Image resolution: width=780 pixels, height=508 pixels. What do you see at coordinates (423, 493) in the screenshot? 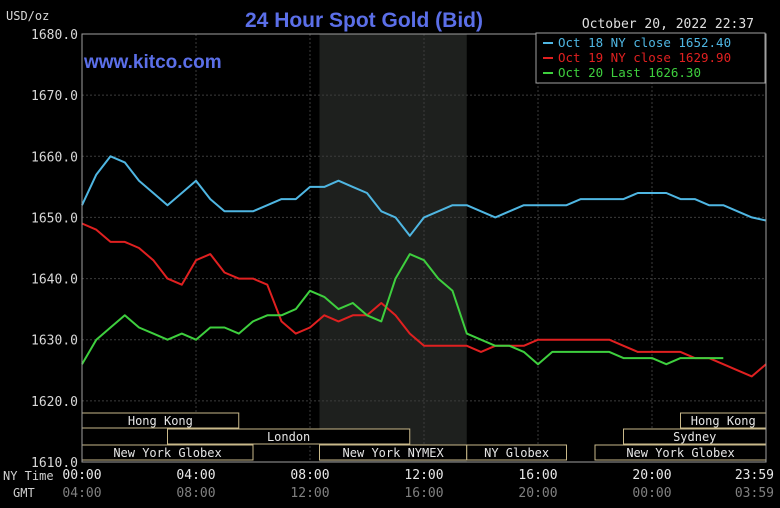
I see `x-tick-label-gmt: 16:00` at bounding box center [423, 493].